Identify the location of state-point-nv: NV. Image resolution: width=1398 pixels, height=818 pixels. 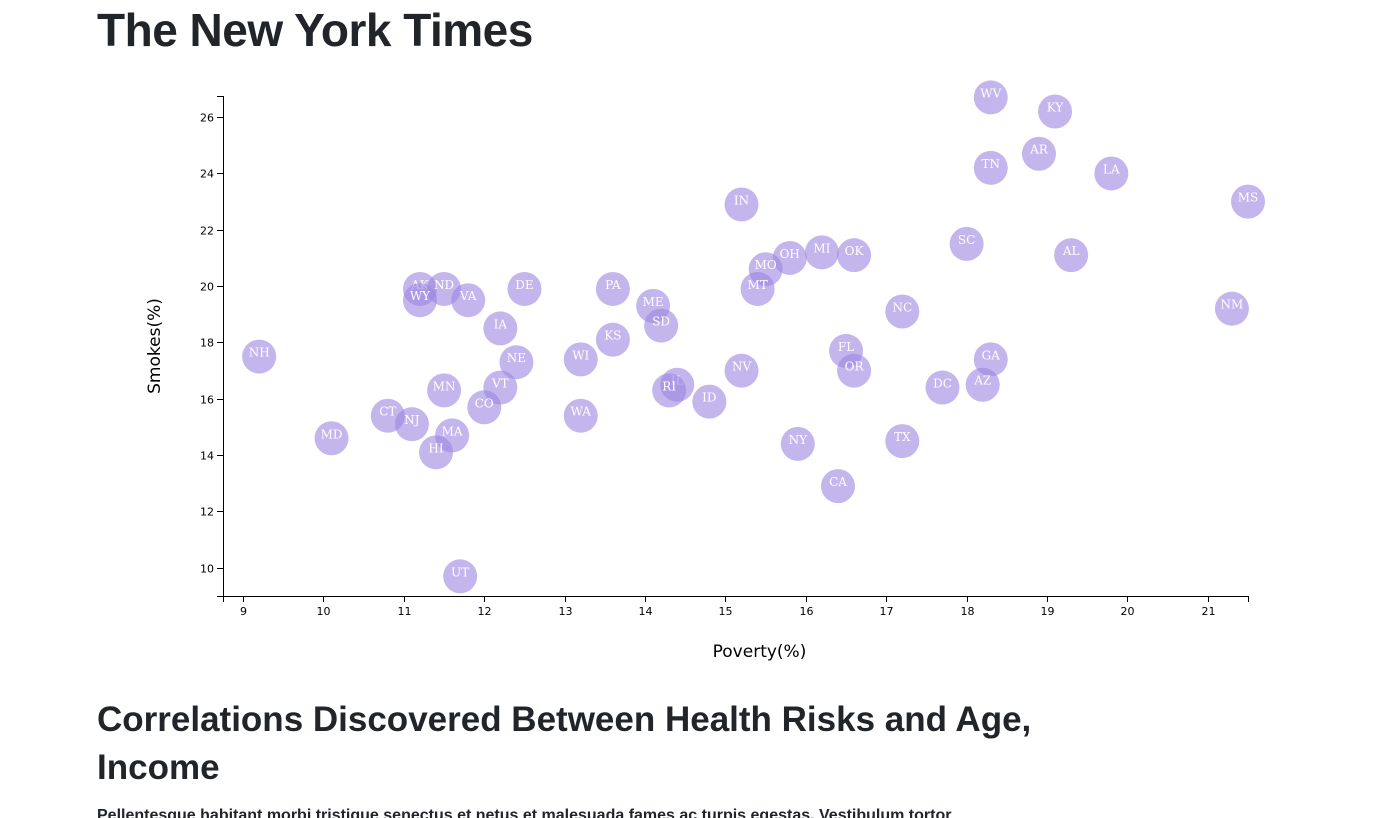
(741, 370).